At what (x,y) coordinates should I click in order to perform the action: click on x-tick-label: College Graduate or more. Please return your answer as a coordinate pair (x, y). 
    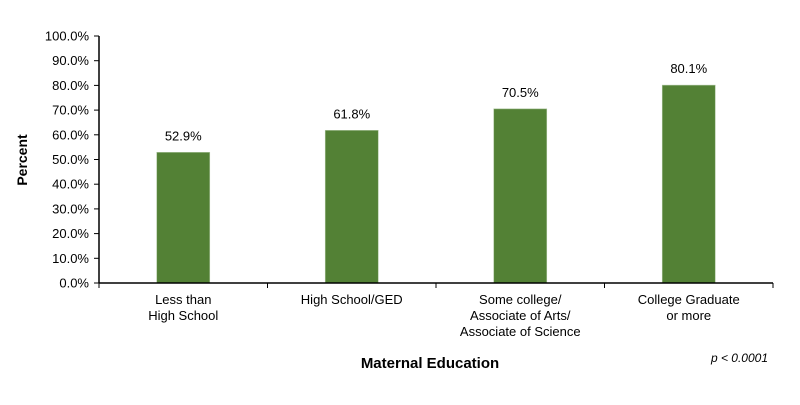
    Looking at the image, I should click on (689, 307).